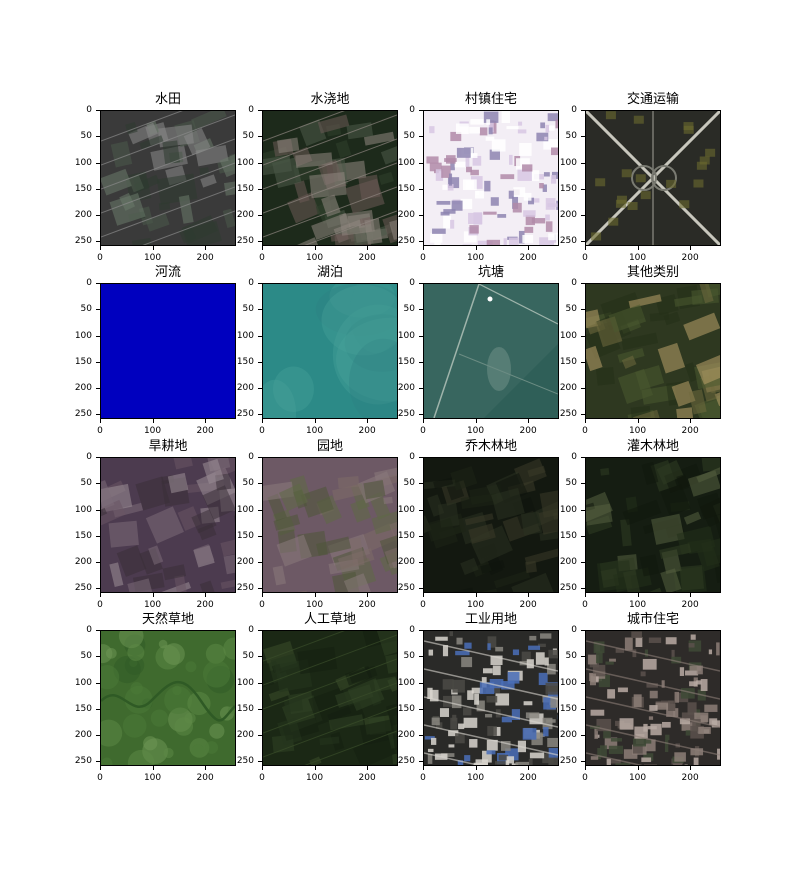  Describe the element at coordinates (652, 619) in the screenshot. I see `panel-title: 城市住宅` at that location.